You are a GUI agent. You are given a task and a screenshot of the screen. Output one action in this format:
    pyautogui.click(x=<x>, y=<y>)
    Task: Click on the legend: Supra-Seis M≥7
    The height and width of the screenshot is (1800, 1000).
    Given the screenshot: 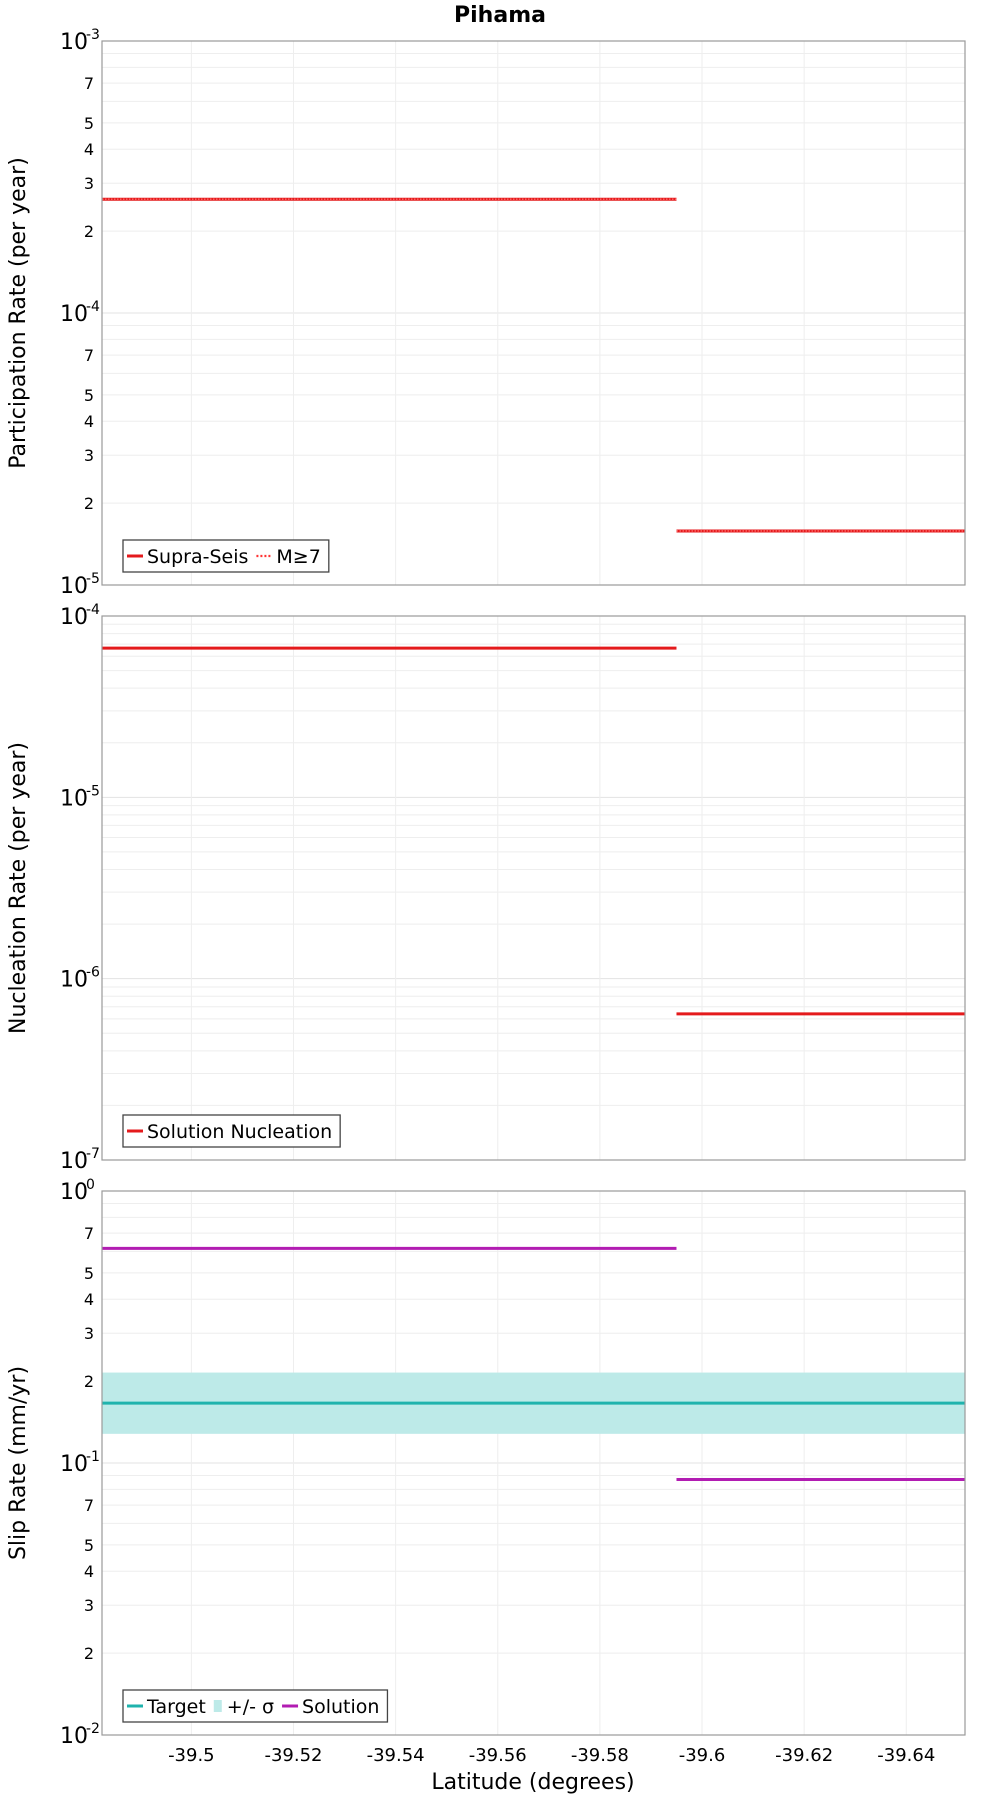 What is the action you would take?
    pyautogui.click(x=226, y=556)
    